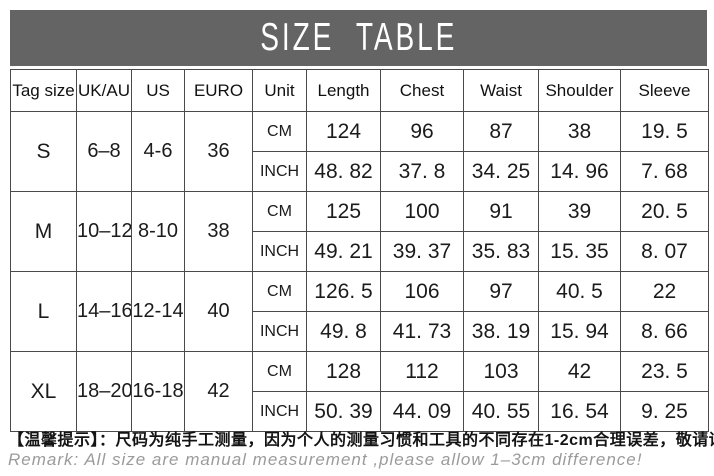 The height and width of the screenshot is (476, 714). Describe the element at coordinates (579, 371) in the screenshot. I see `cell-xl-cm-shoulder: 42` at that location.